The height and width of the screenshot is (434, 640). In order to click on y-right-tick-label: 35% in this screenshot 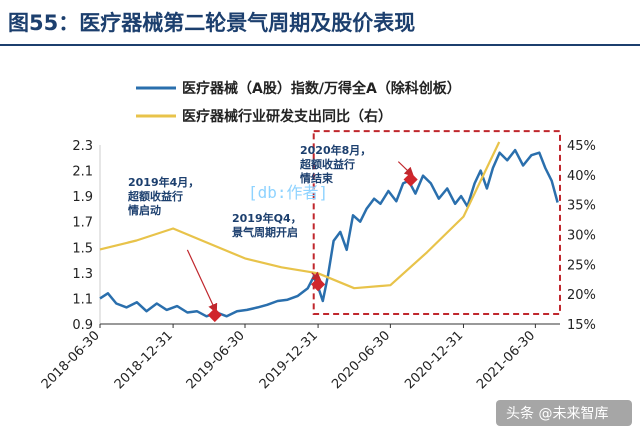, I will do `click(581, 206)`.